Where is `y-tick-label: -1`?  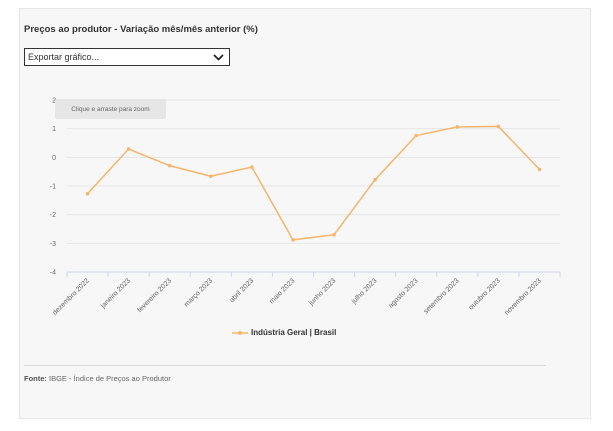 y-tick-label: -1 is located at coordinates (53, 187).